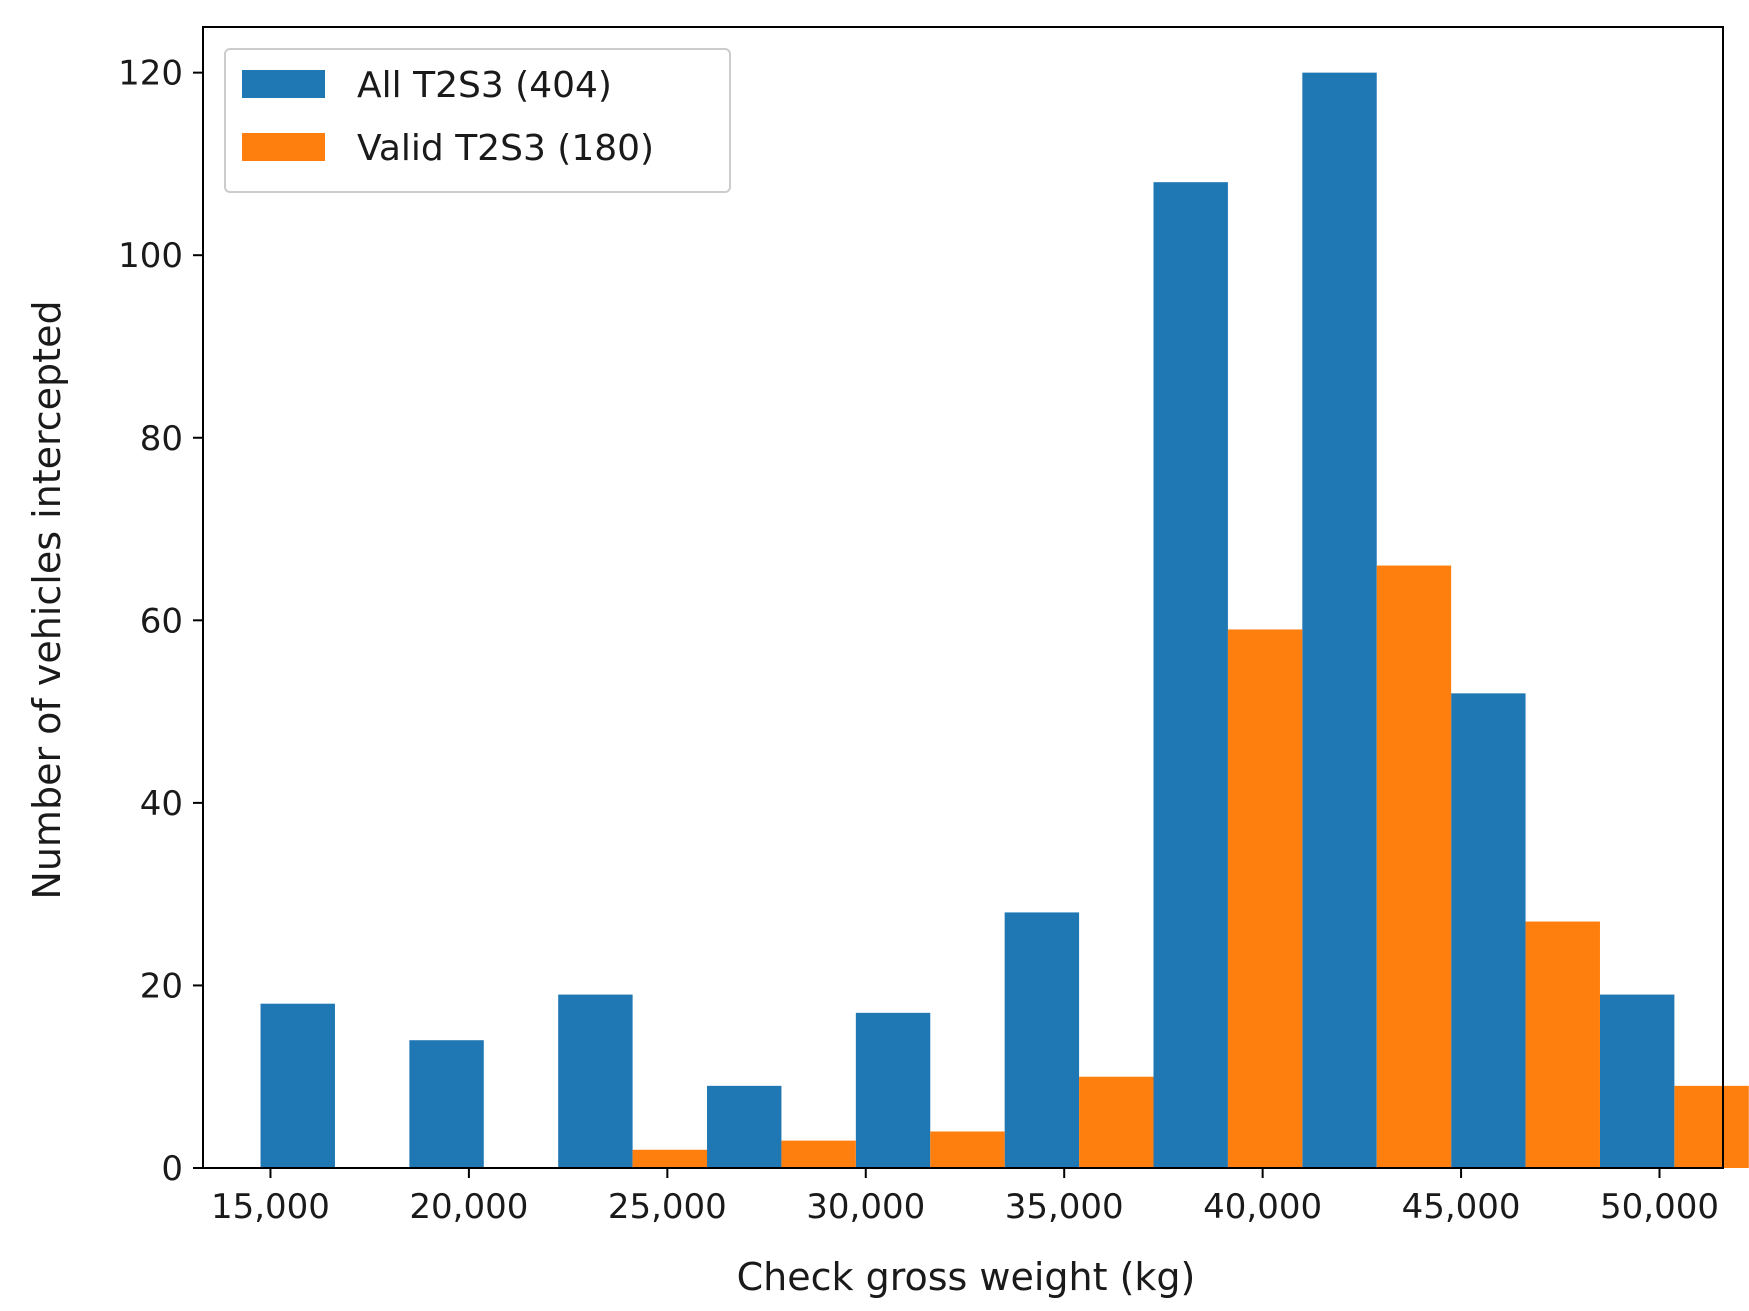 This screenshot has height=1311, width=1749. I want to click on y-tick-label: 0, so click(172, 1169).